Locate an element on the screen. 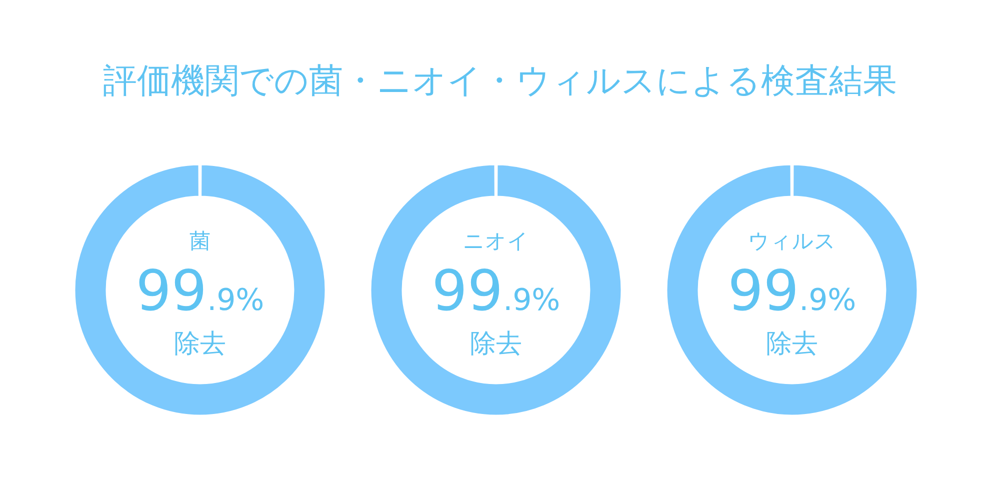 The image size is (1000, 500). text: ニオイ is located at coordinates (496, 241).